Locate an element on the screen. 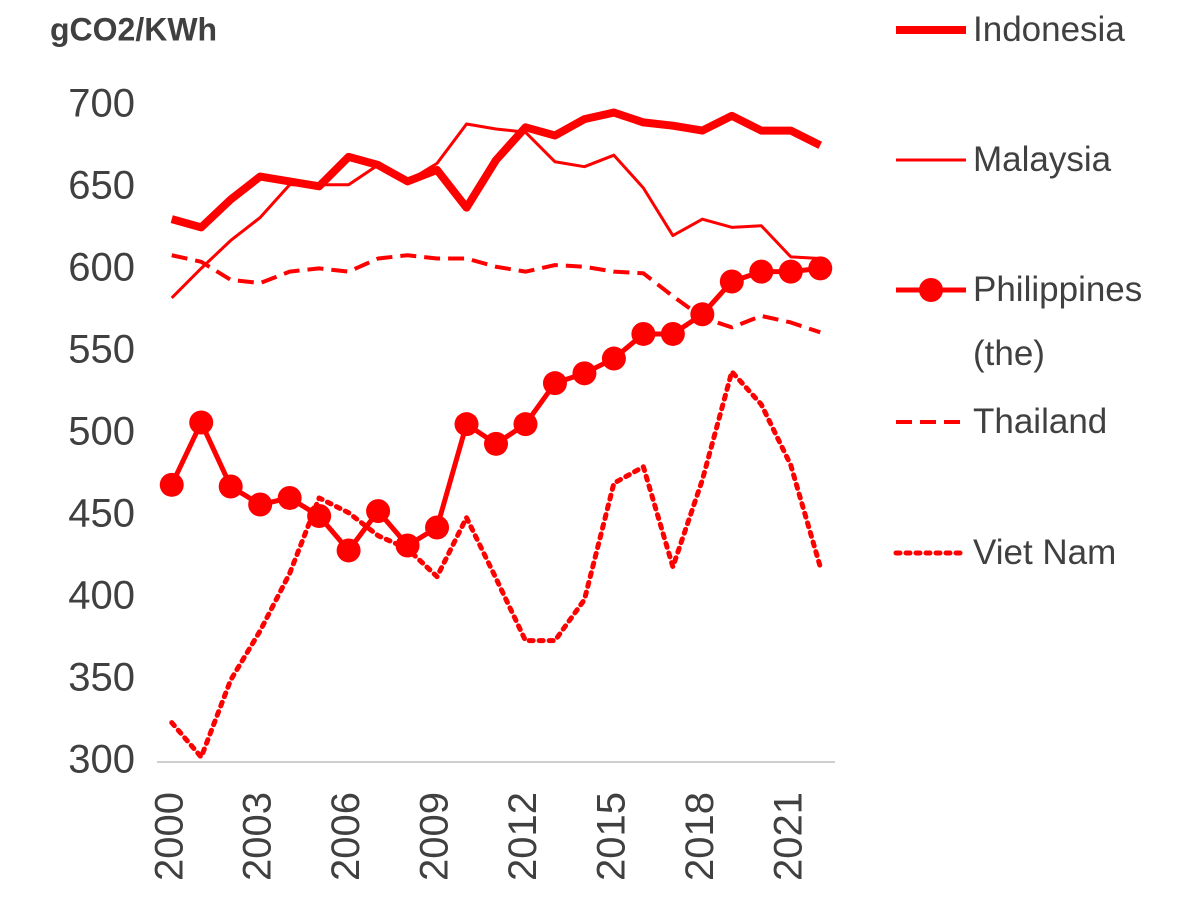  x-tick-label: 2006 is located at coordinates (346, 836).